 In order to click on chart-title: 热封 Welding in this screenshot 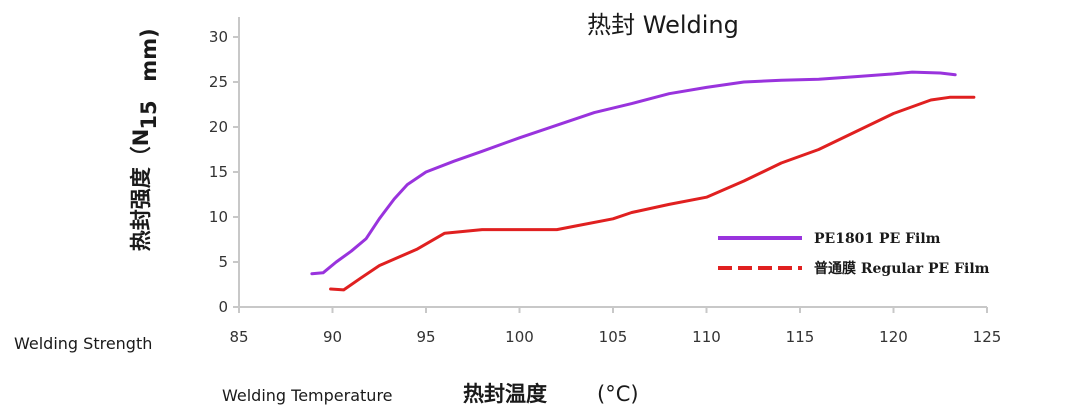, I will do `click(663, 25)`.